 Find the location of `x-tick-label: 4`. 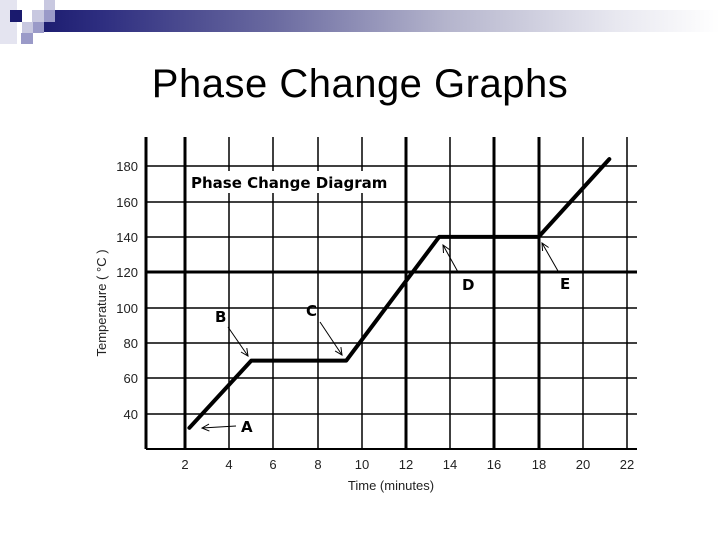

x-tick-label: 4 is located at coordinates (228, 464).